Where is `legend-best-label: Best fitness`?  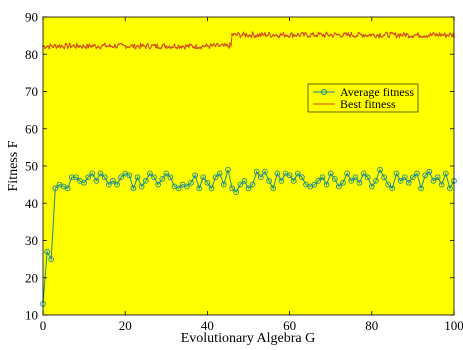 legend-best-label: Best fitness is located at coordinates (368, 104).